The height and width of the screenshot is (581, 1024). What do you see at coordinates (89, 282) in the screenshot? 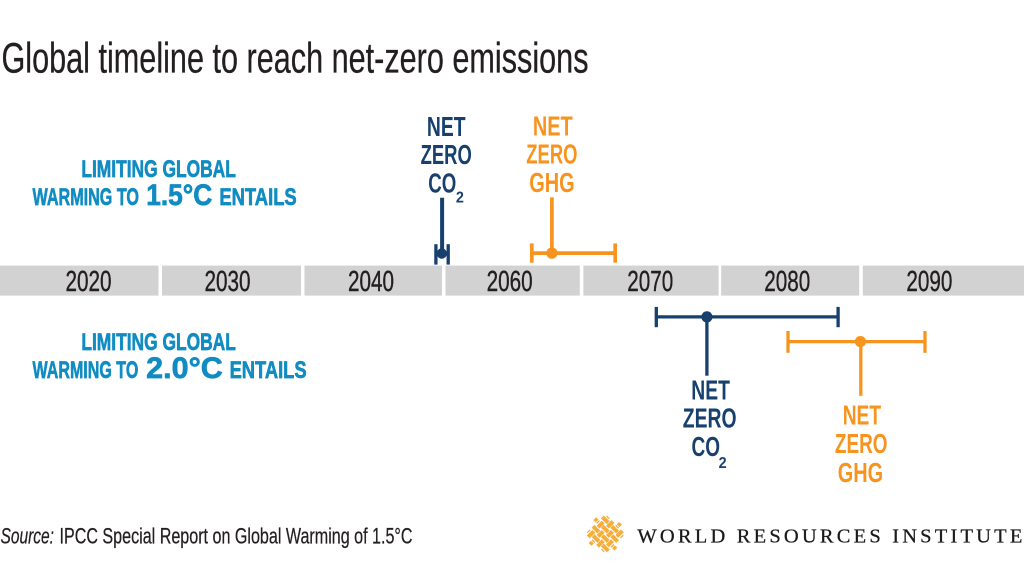
I see `svg-text: 2020` at bounding box center [89, 282].